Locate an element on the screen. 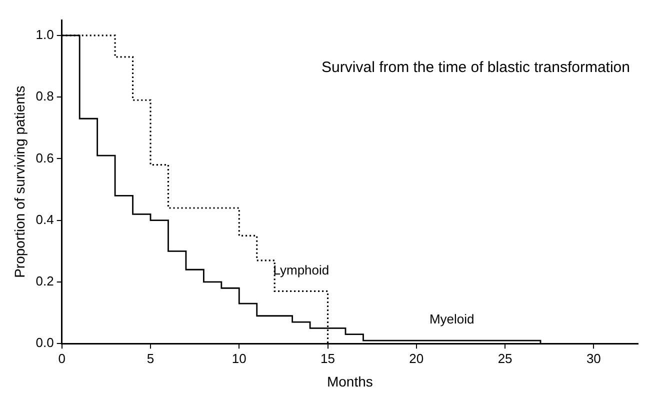 This screenshot has height=403, width=650. x-tick-label: 25 is located at coordinates (505, 358).